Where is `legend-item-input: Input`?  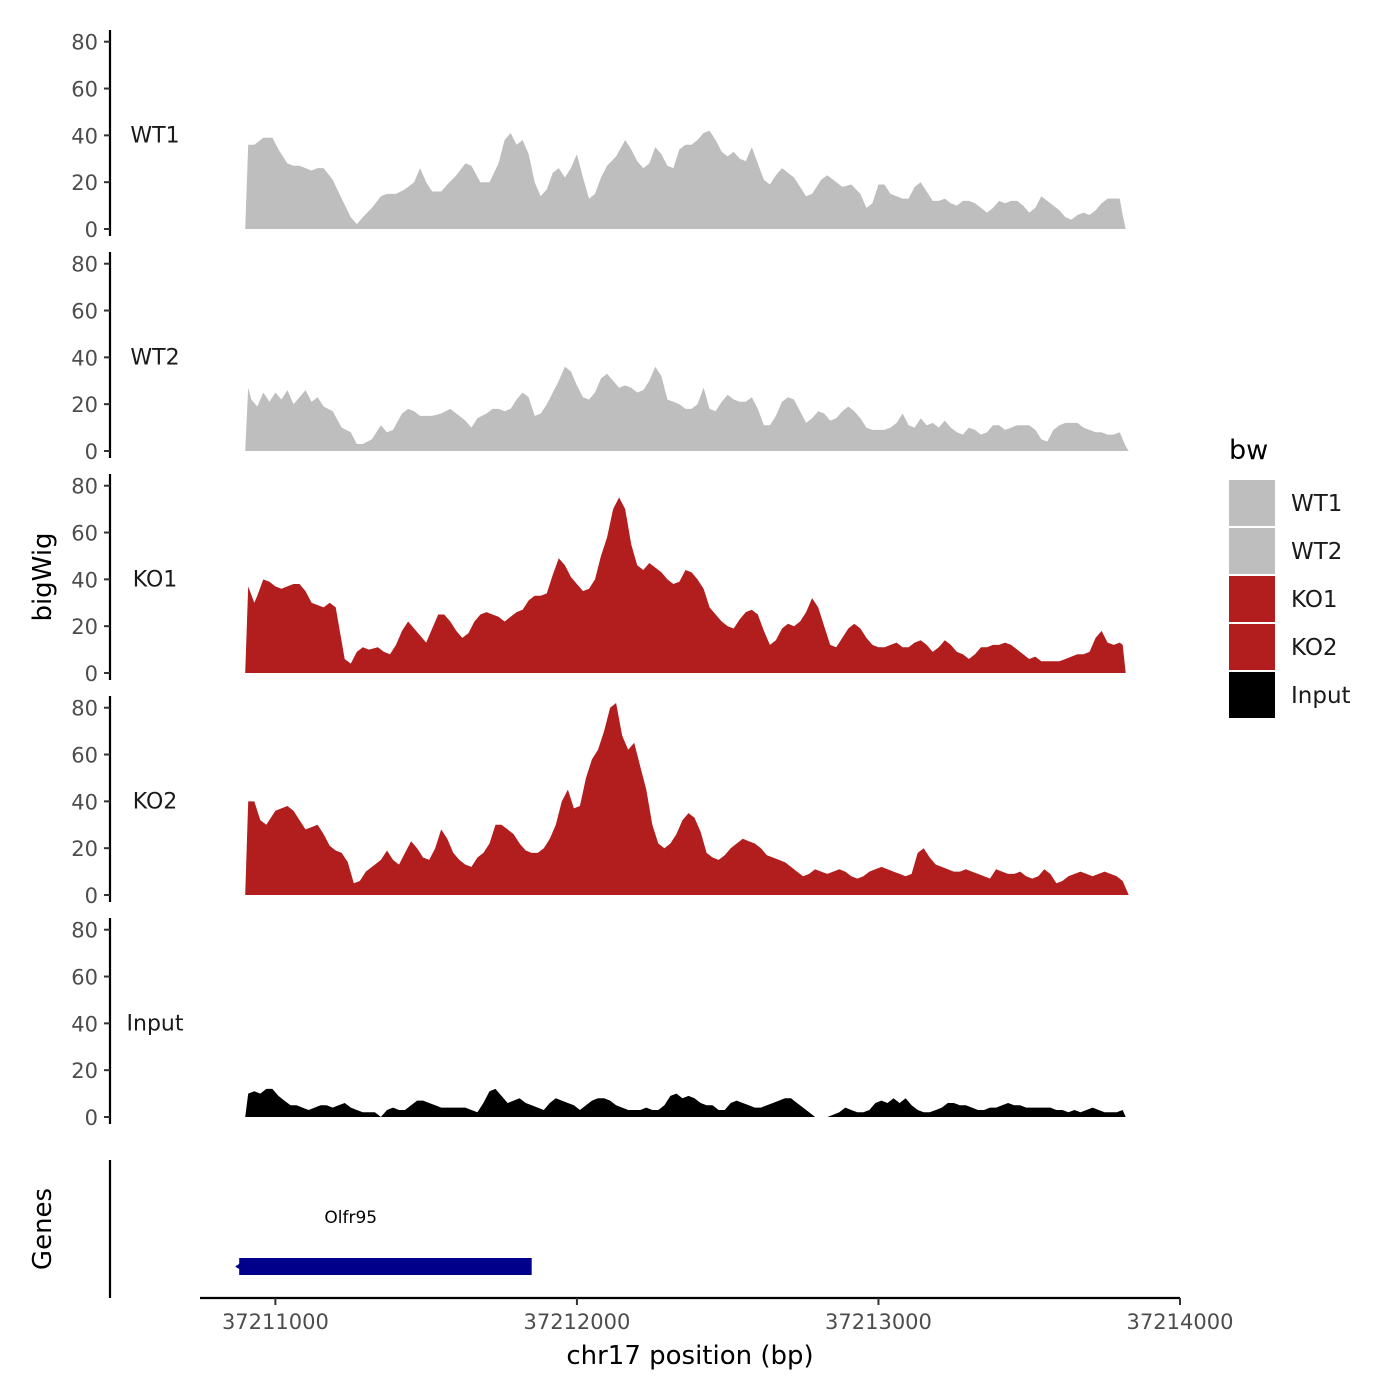
legend-item-input: Input is located at coordinates (1290, 695).